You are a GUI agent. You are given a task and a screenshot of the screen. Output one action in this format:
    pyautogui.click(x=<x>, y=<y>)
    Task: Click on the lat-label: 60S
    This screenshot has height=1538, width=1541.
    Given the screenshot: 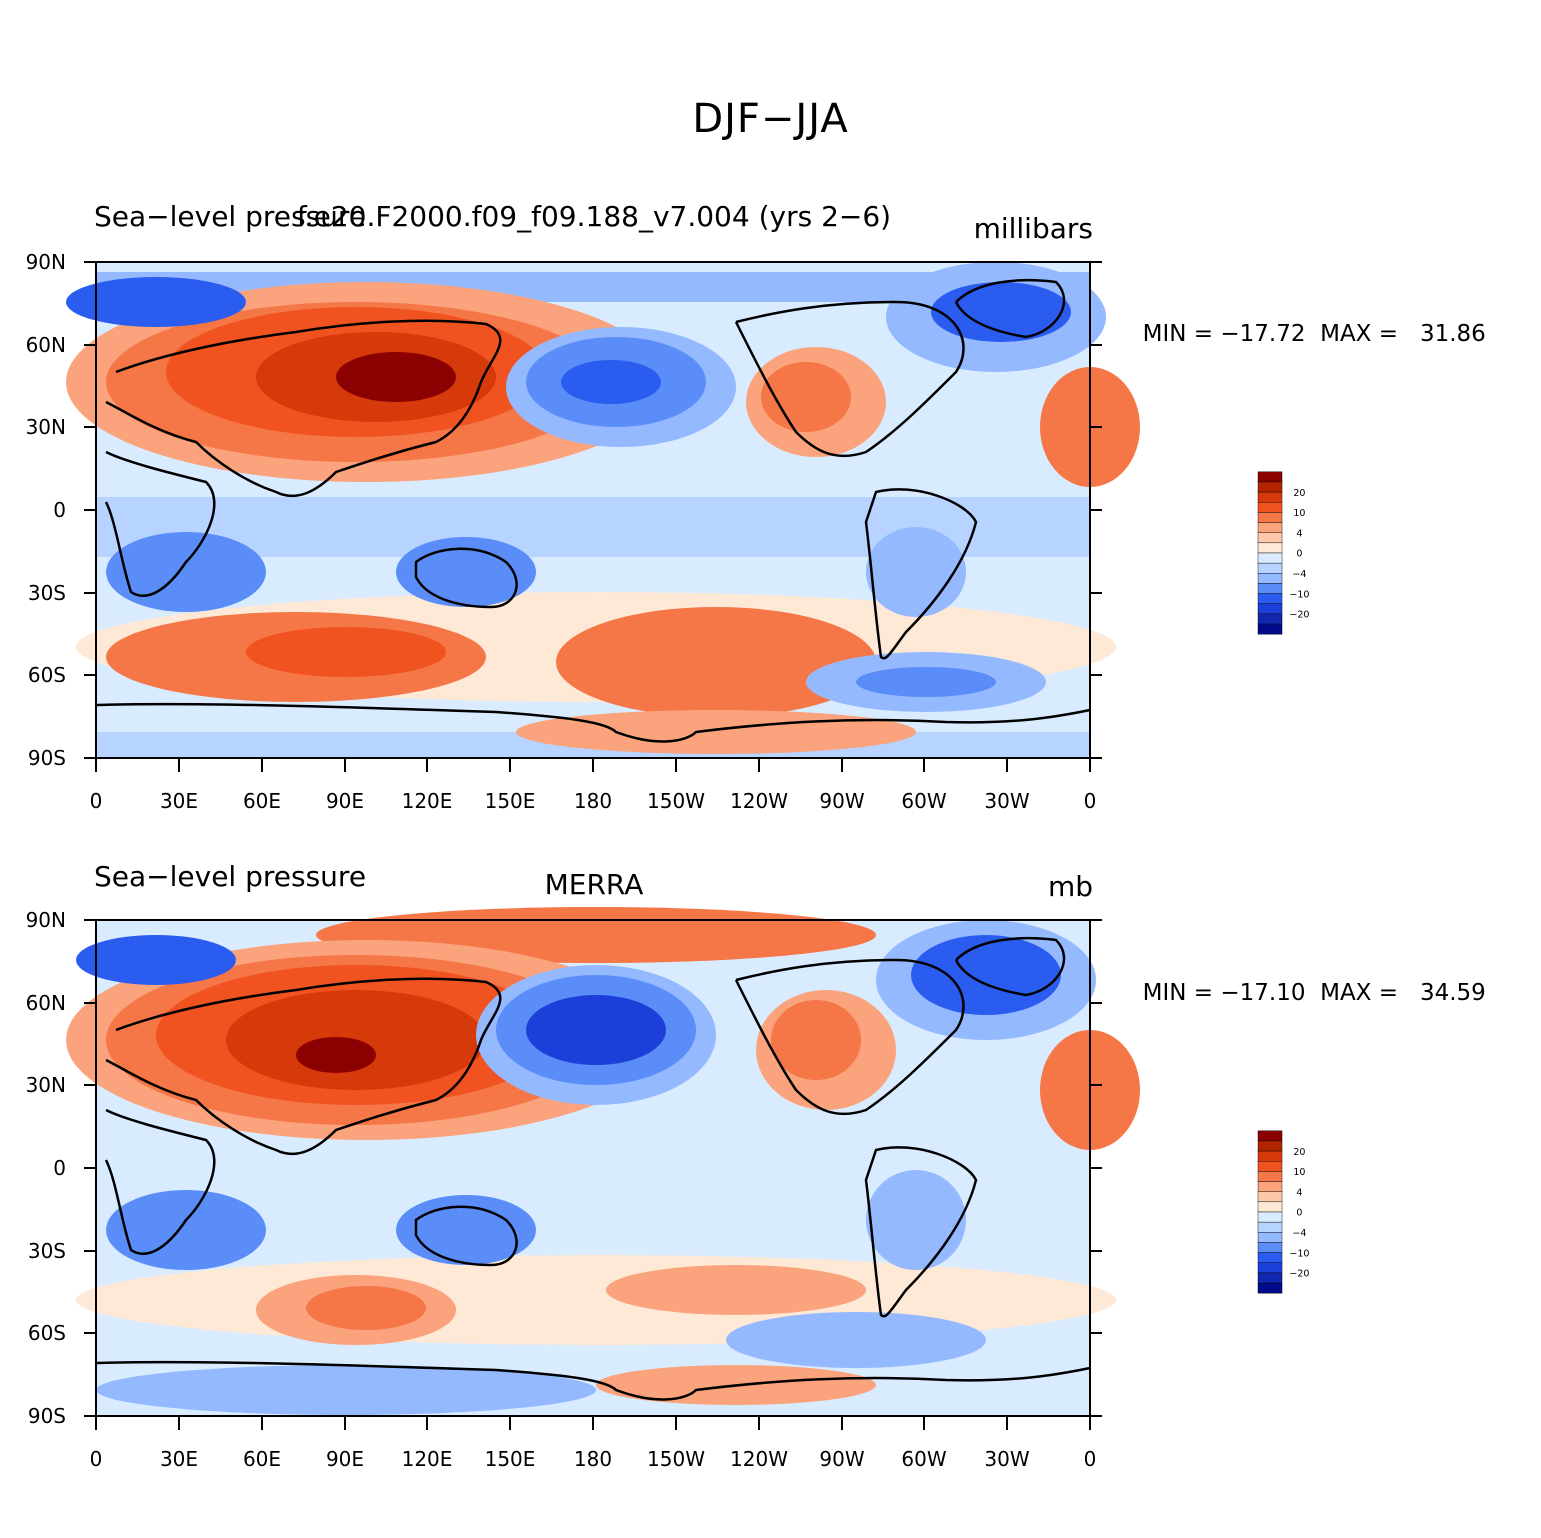 What is the action you would take?
    pyautogui.click(x=47, y=1333)
    